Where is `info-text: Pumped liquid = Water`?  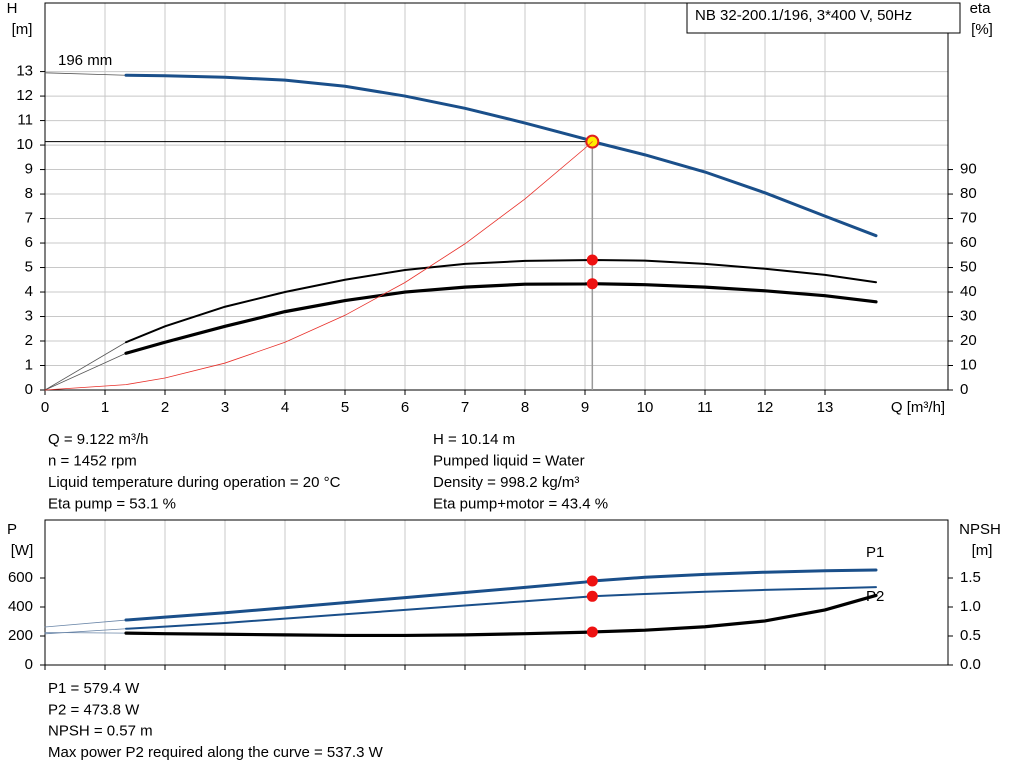
info-text: Pumped liquid = Water is located at coordinates (509, 460).